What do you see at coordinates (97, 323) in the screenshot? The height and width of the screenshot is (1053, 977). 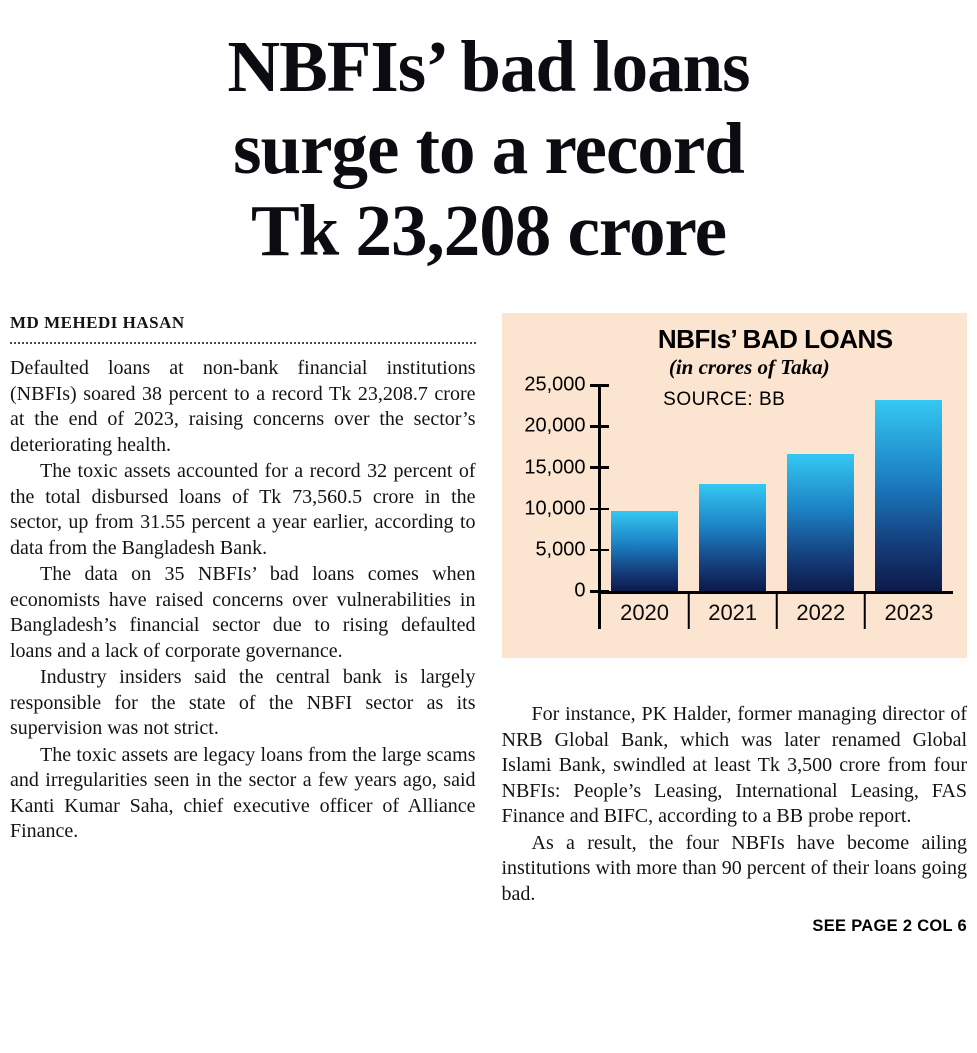 I see `byline: MD MEHEDI HASAN` at bounding box center [97, 323].